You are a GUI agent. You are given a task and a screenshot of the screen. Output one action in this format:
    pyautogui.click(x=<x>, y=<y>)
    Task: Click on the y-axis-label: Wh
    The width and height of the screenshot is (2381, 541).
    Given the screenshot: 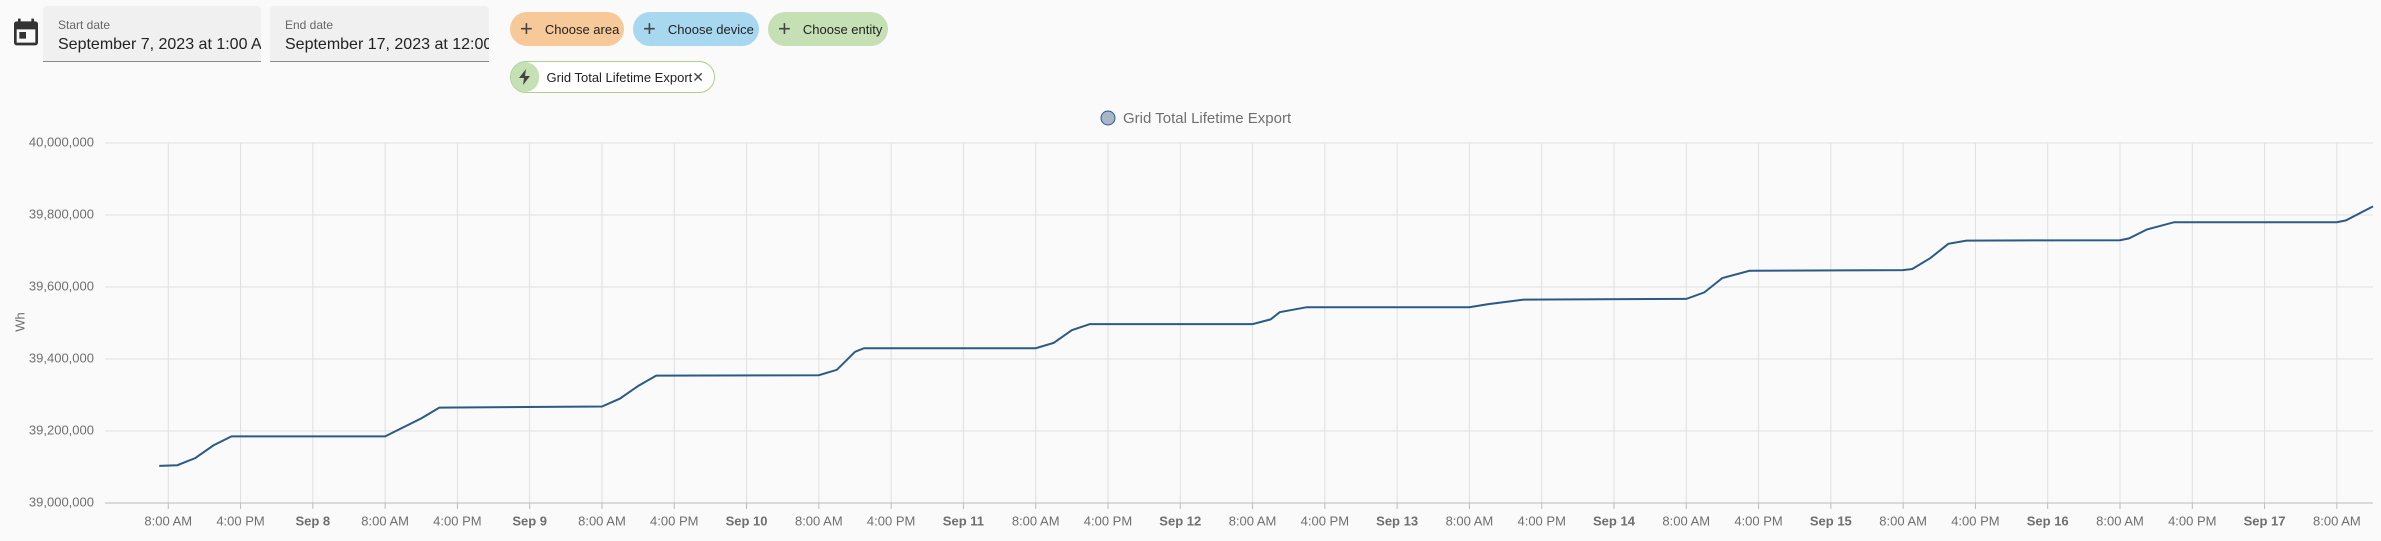 What is the action you would take?
    pyautogui.click(x=19, y=322)
    